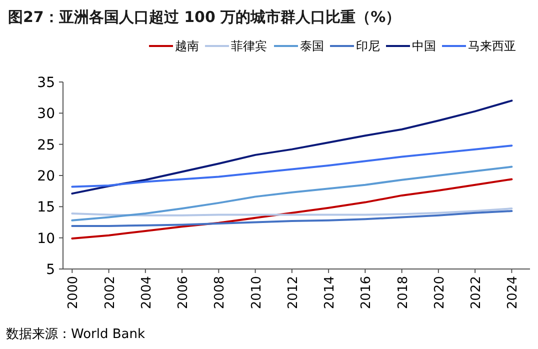  What do you see at coordinates (513, 293) in the screenshot?
I see `x-tick-label: 2024` at bounding box center [513, 293].